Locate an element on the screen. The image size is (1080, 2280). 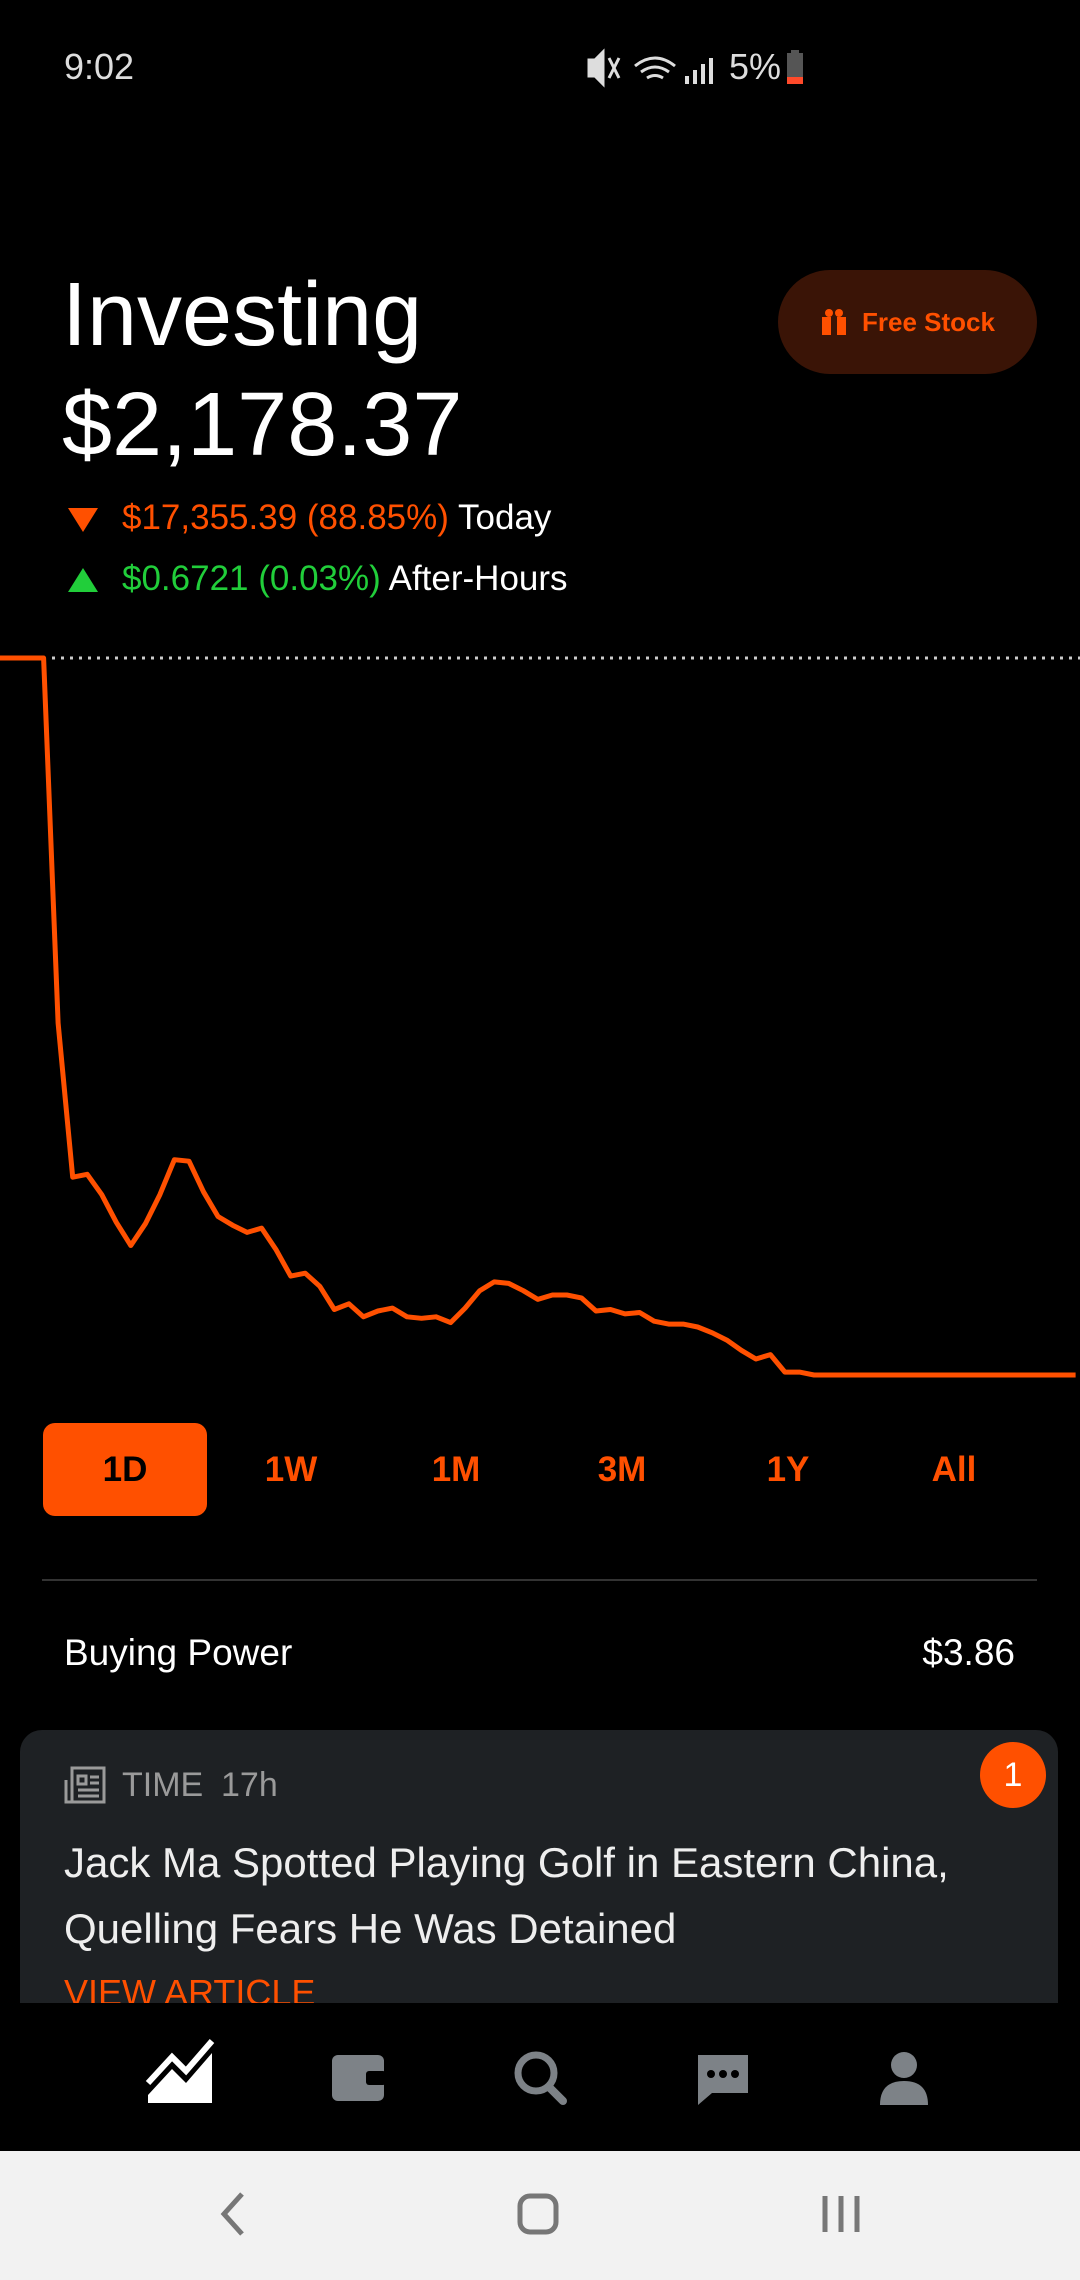
system-nav-icons is located at coordinates (540, 2214).